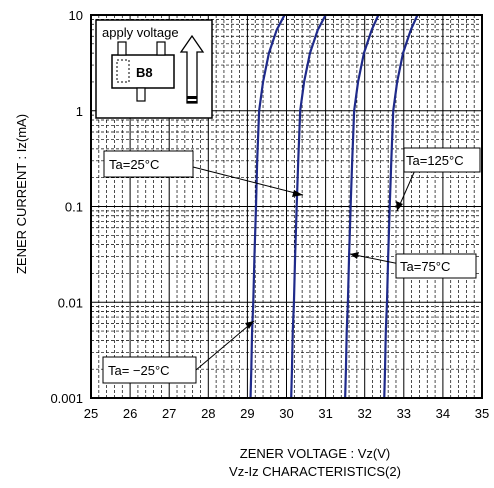 The image size is (494, 488). Describe the element at coordinates (443, 413) in the screenshot. I see `x-tick-label: 34` at that location.